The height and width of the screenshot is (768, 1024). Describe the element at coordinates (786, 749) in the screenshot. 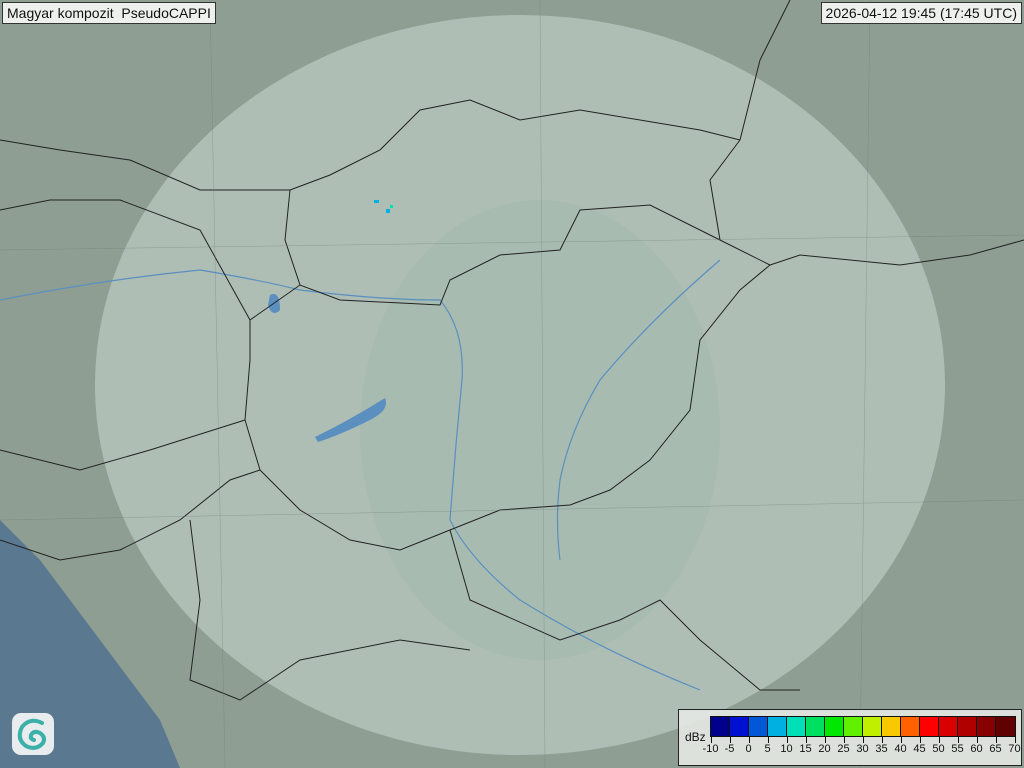

I see `tick-label: 10` at that location.